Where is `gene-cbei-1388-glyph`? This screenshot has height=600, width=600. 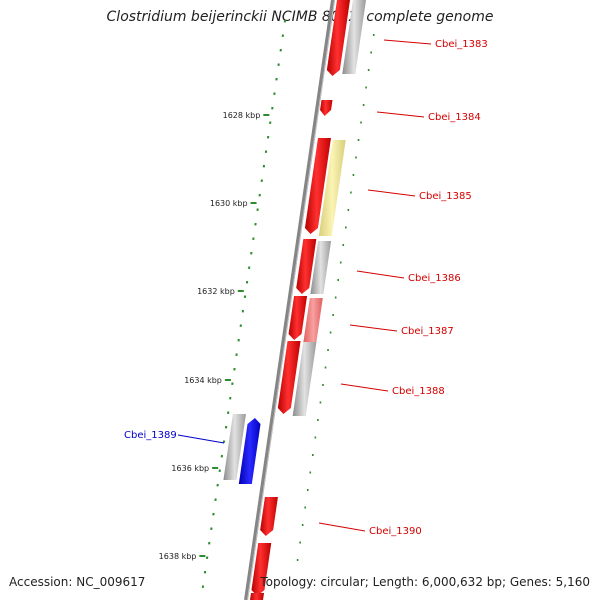 gene-cbei-1388-glyph is located at coordinates (289, 377).